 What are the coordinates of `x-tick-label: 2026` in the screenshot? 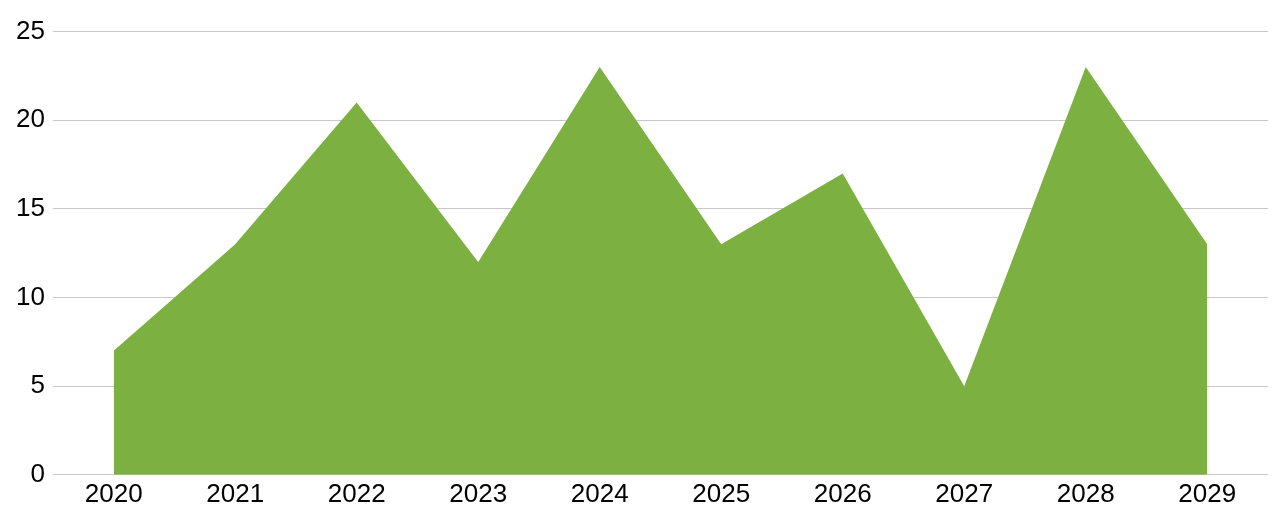 It's located at (842, 492).